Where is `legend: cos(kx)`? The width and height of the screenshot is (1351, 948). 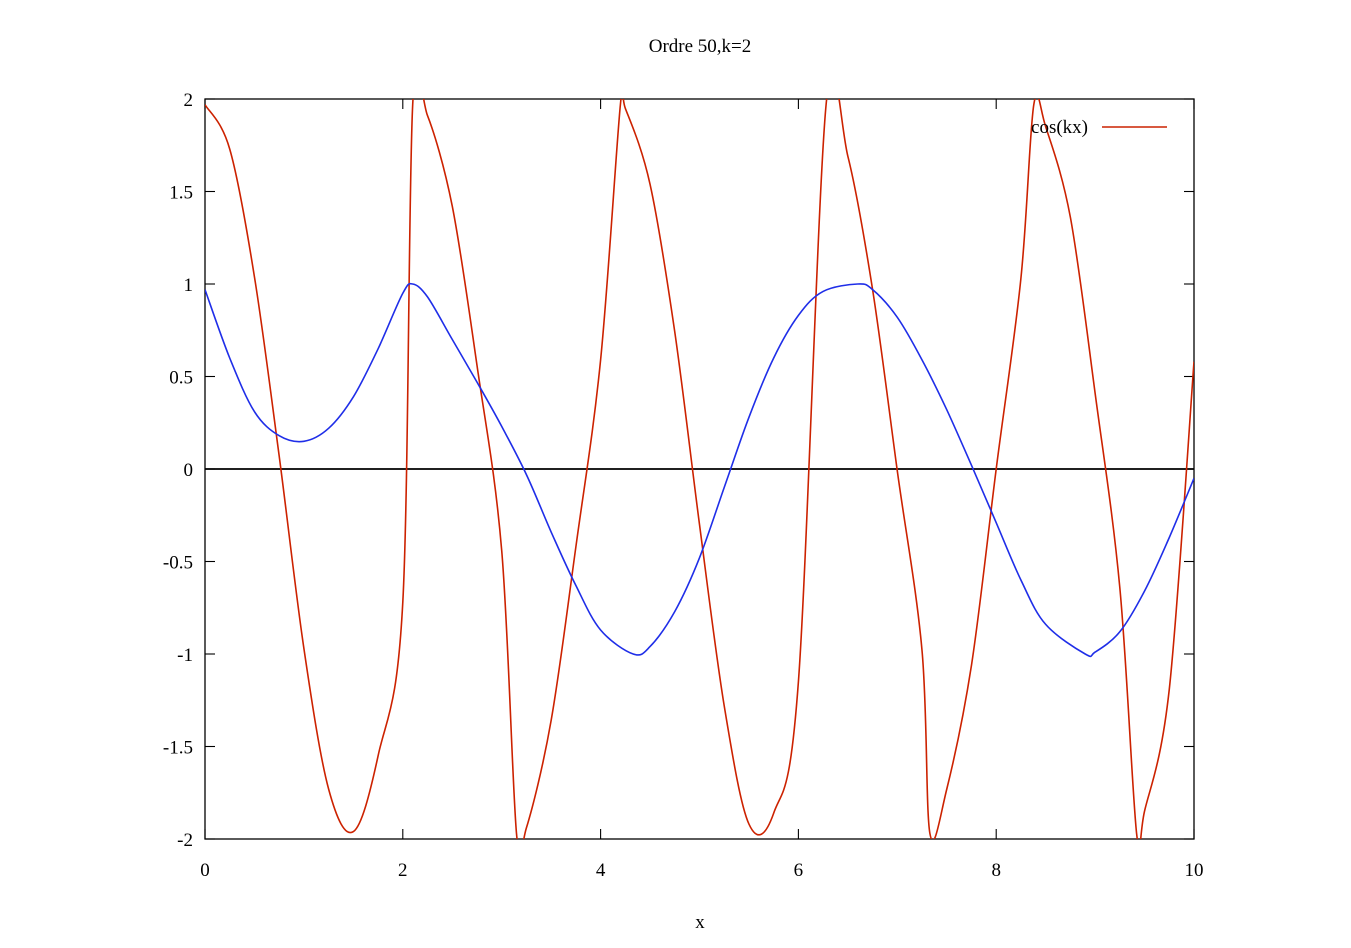
legend: cos(kx) is located at coordinates (1099, 127).